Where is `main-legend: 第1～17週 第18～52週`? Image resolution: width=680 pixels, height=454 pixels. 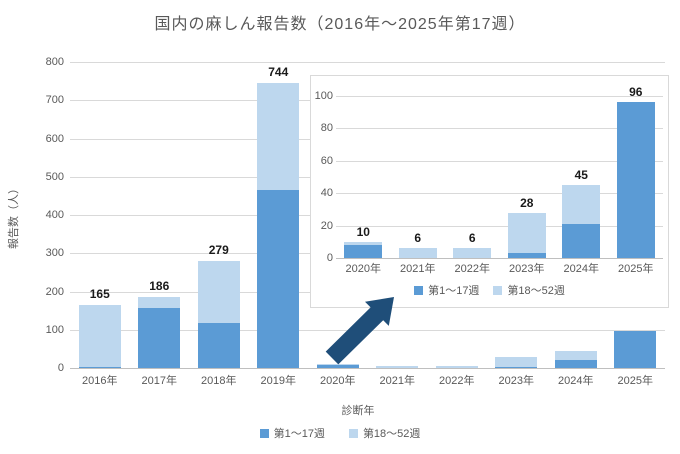
main-legend: 第1～17週 第18～52週 is located at coordinates (340, 433).